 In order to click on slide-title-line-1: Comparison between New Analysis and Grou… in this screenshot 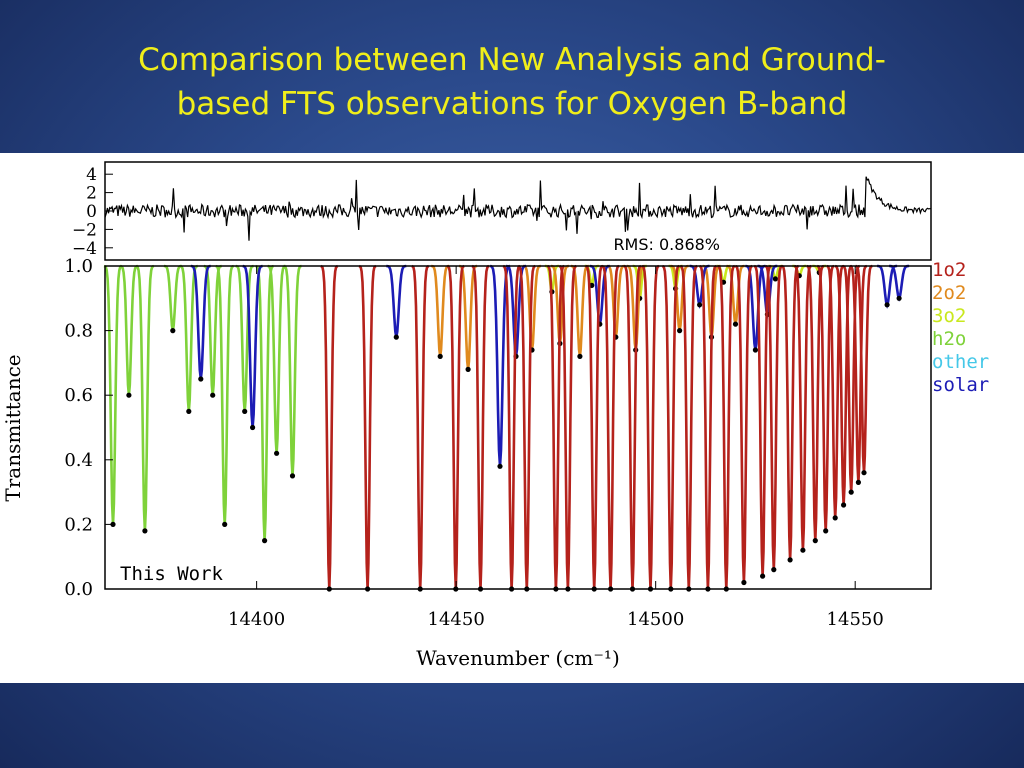, I will do `click(512, 60)`.